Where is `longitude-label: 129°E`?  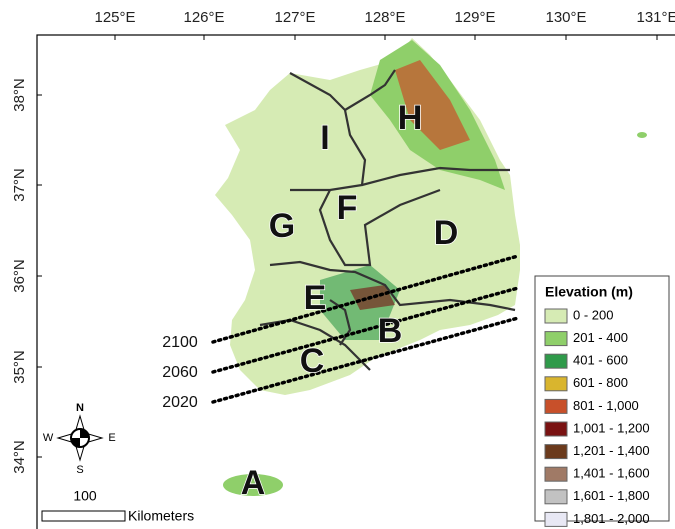
longitude-label: 129°E is located at coordinates (474, 17).